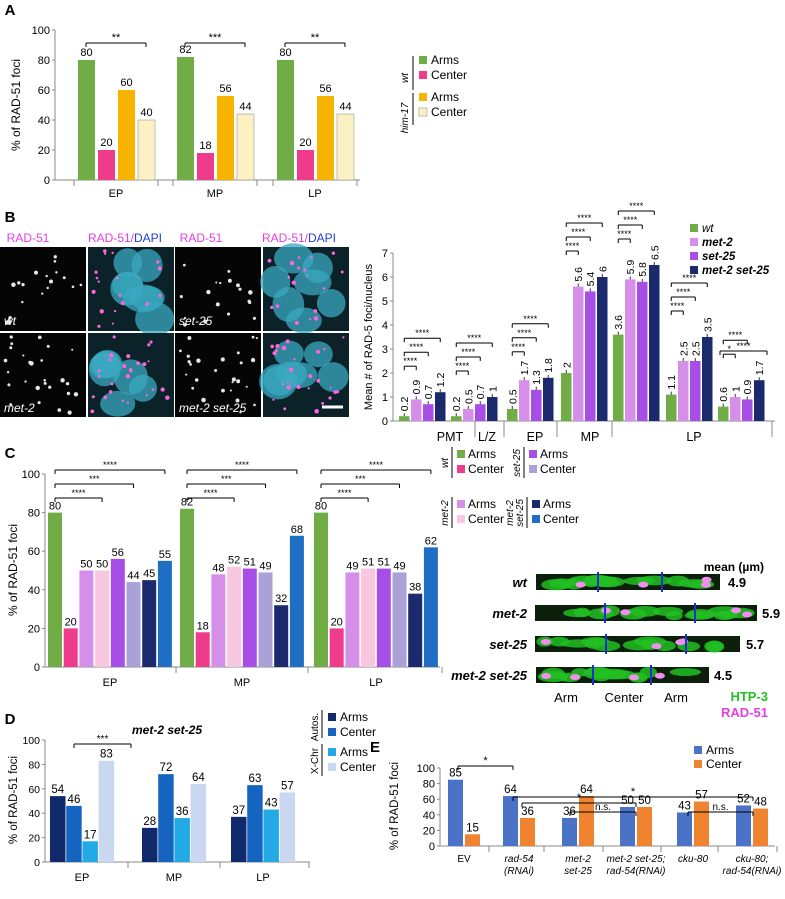 The image size is (785, 899). What do you see at coordinates (760, 367) in the screenshot?
I see `b-data-label: 1.7` at bounding box center [760, 367].